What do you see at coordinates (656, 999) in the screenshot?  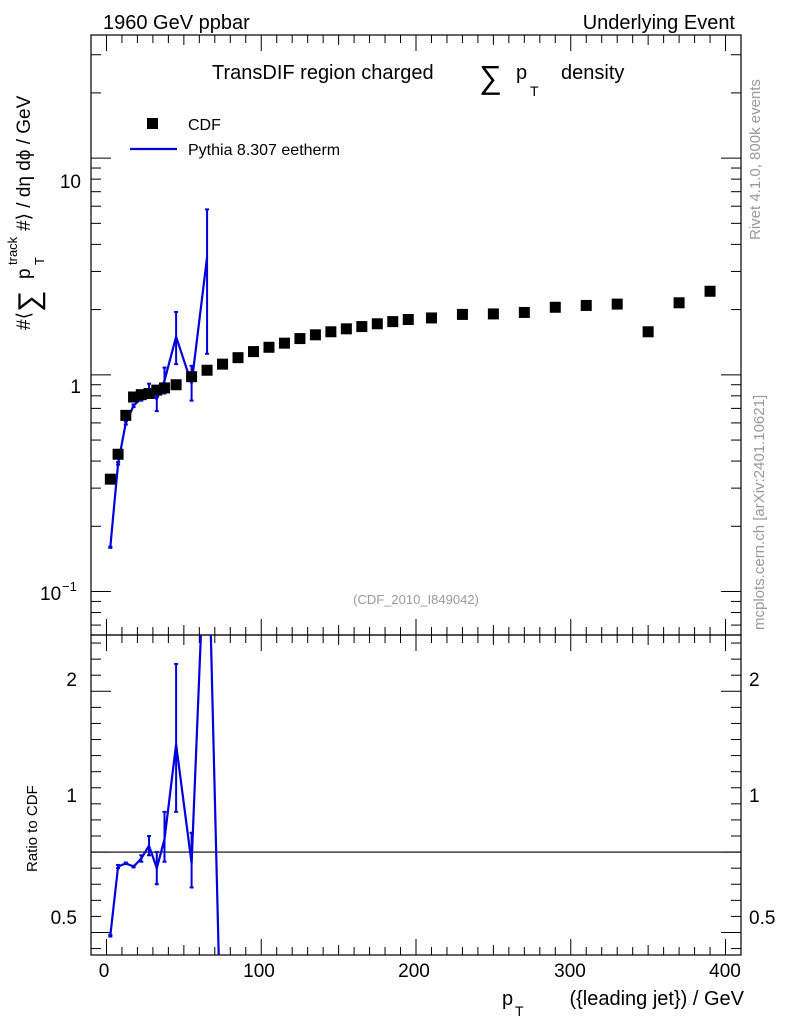 I see `xlabel-rest: ({leading jet}) / GeV` at bounding box center [656, 999].